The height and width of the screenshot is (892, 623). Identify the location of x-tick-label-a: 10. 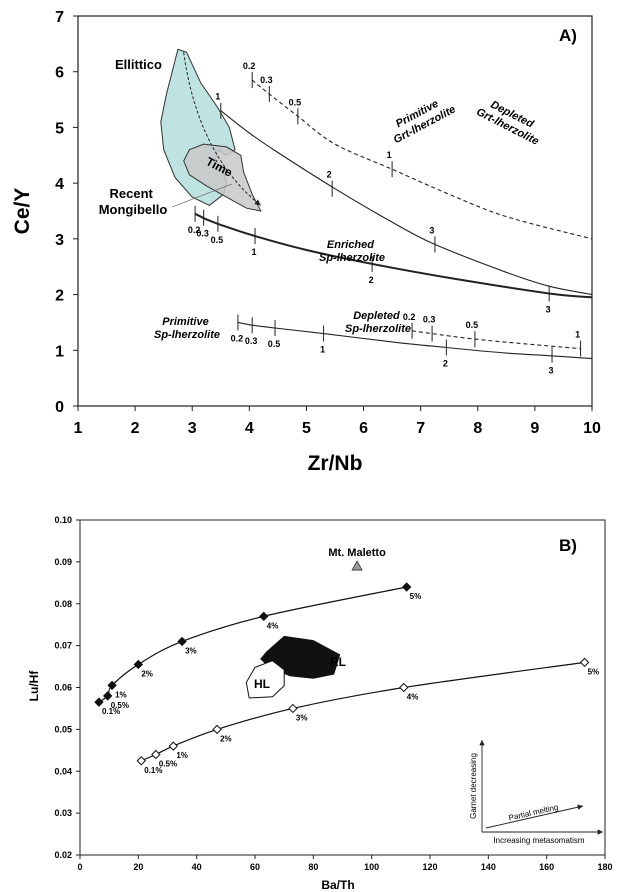
(592, 428).